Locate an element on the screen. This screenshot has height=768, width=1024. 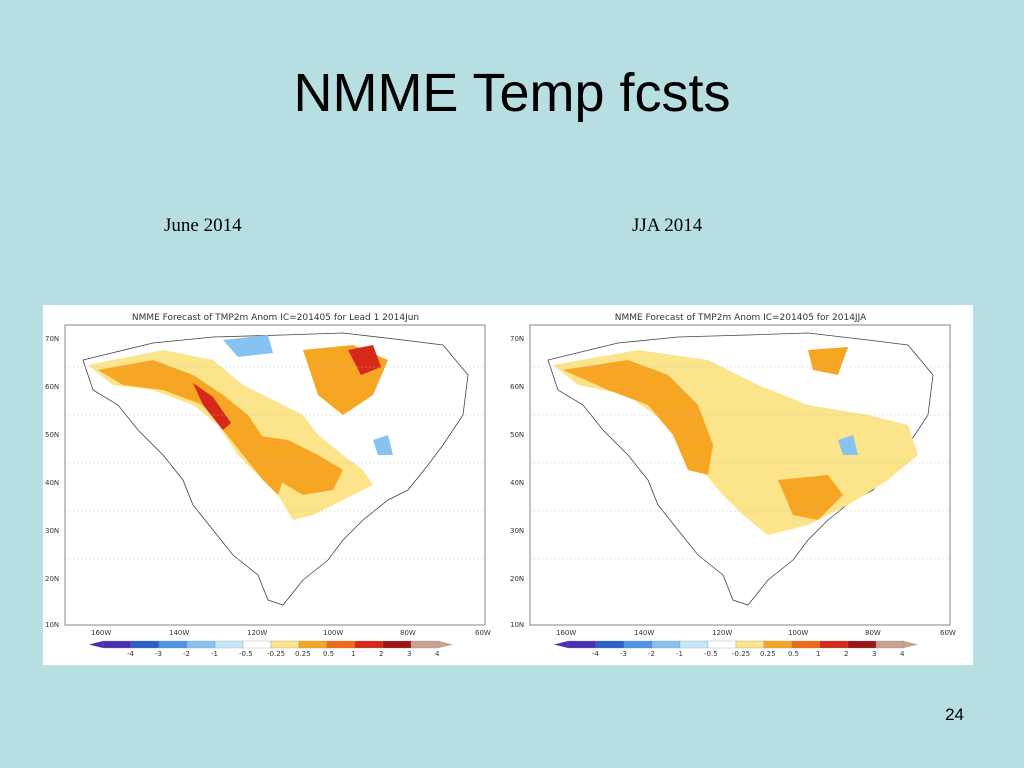
slide-title: NMME Temp fcsts is located at coordinates (512, 93).